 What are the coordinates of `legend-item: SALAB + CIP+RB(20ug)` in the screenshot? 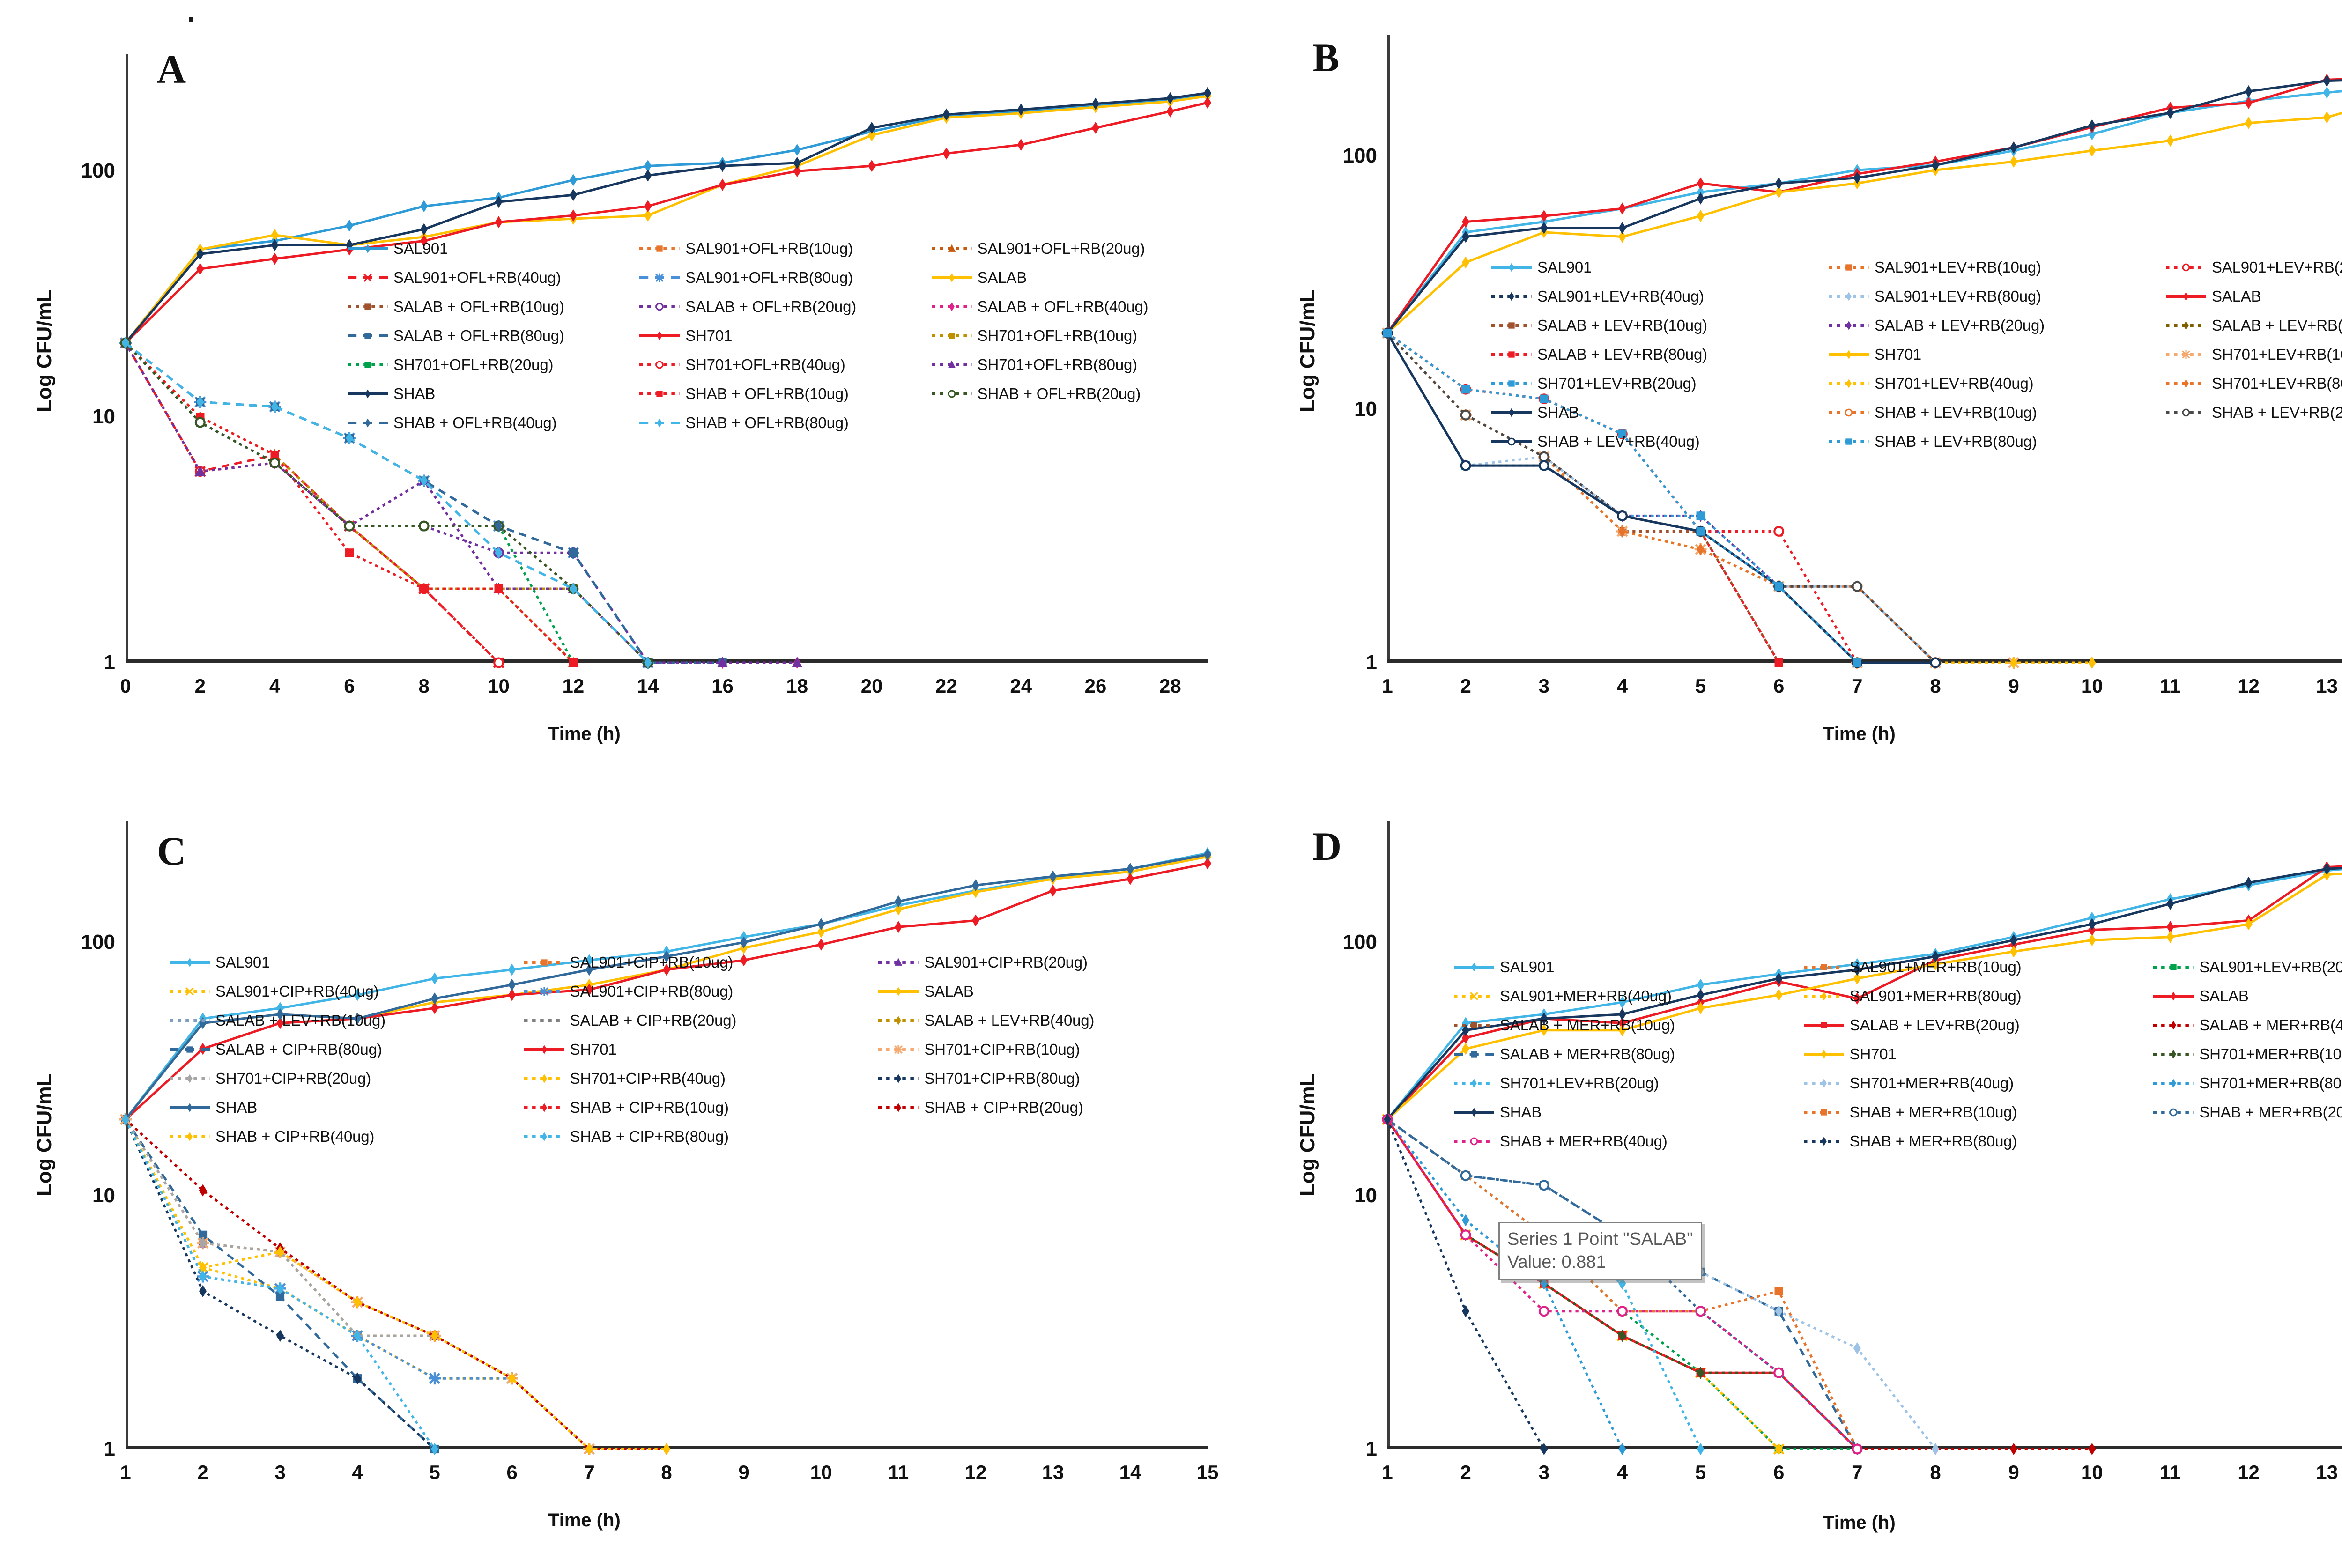 It's located at (698, 1020).